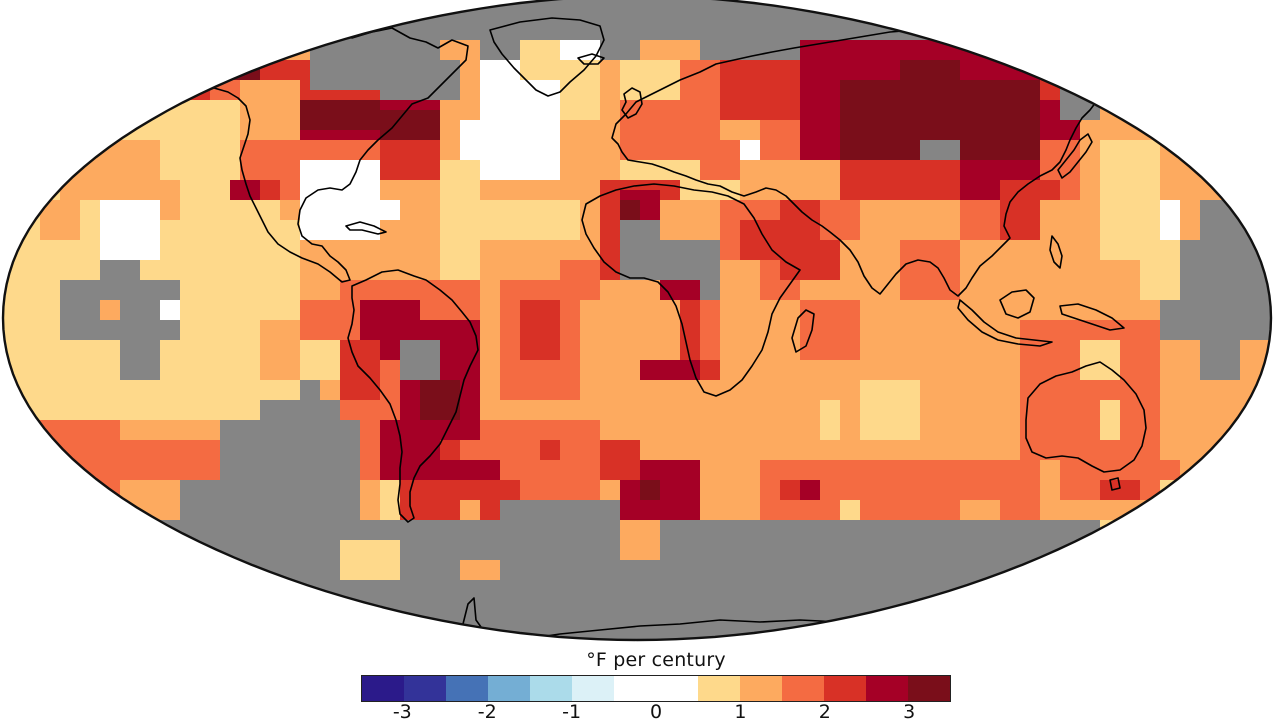 Image resolution: width=1275 pixels, height=723 pixels. Describe the element at coordinates (1005, 323) in the screenshot. I see `coast-sumatra-java` at that location.